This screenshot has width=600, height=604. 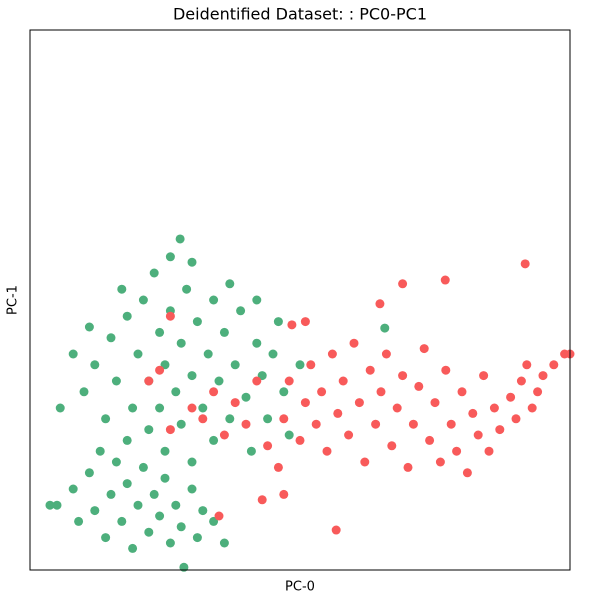 I want to click on y-axis-label: PC-1, so click(x=13, y=300).